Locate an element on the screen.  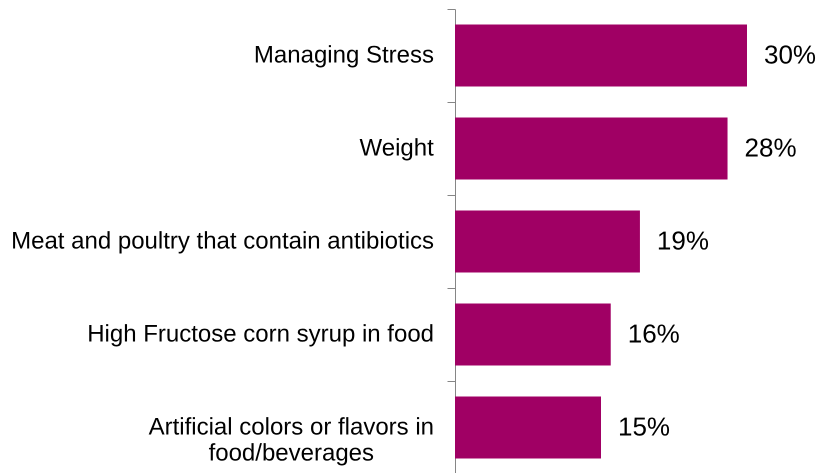
y-tick-label: Meat and poultry that contain antibiotics is located at coordinates (222, 241).